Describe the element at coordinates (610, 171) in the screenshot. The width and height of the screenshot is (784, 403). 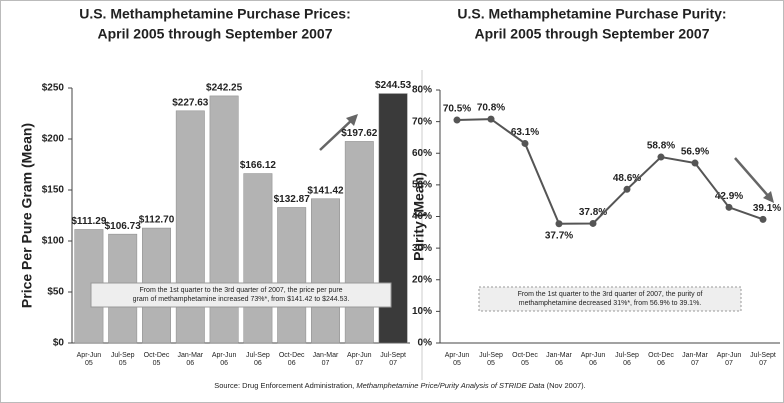
I see `line` at that location.